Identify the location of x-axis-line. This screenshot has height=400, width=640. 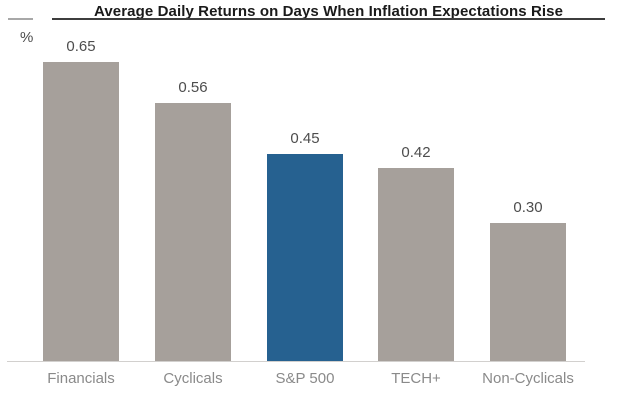
(296, 361).